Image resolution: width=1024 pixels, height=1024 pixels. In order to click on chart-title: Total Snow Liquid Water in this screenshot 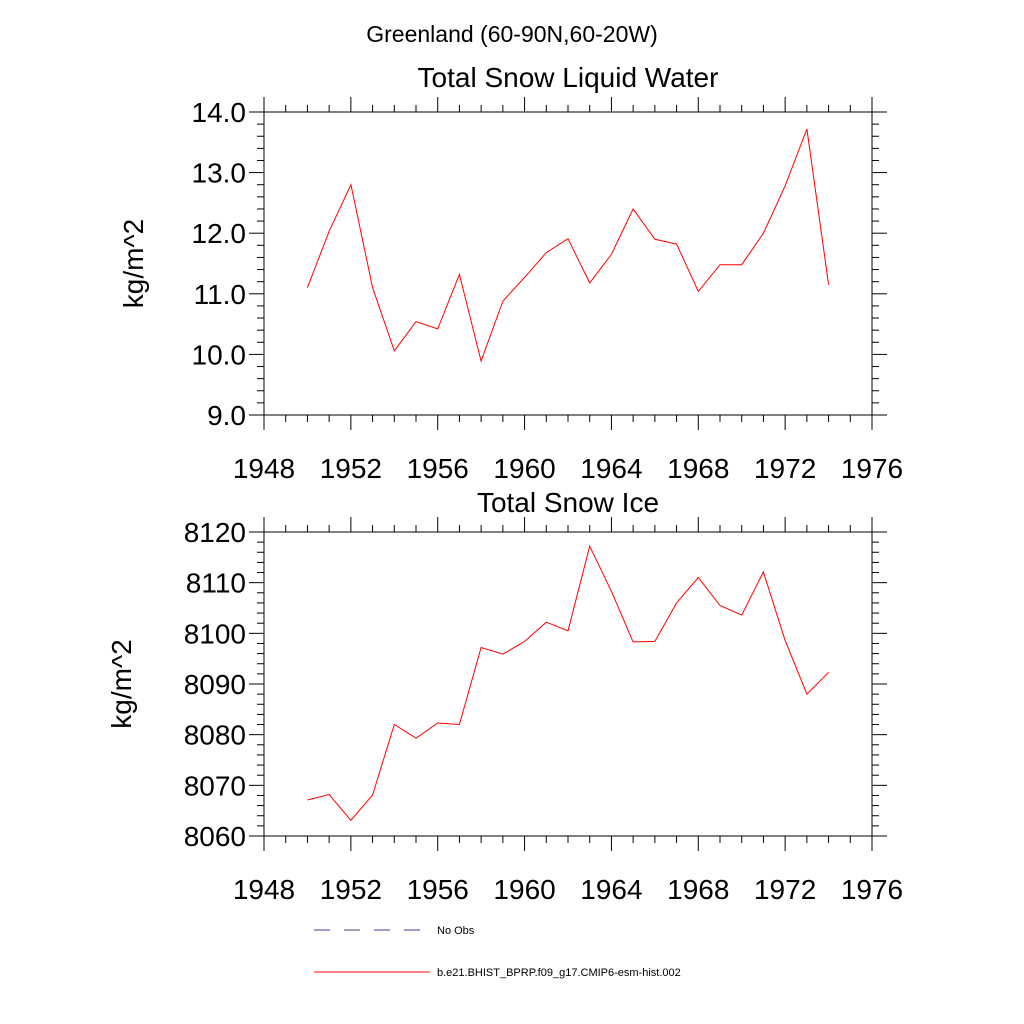, I will do `click(568, 77)`.